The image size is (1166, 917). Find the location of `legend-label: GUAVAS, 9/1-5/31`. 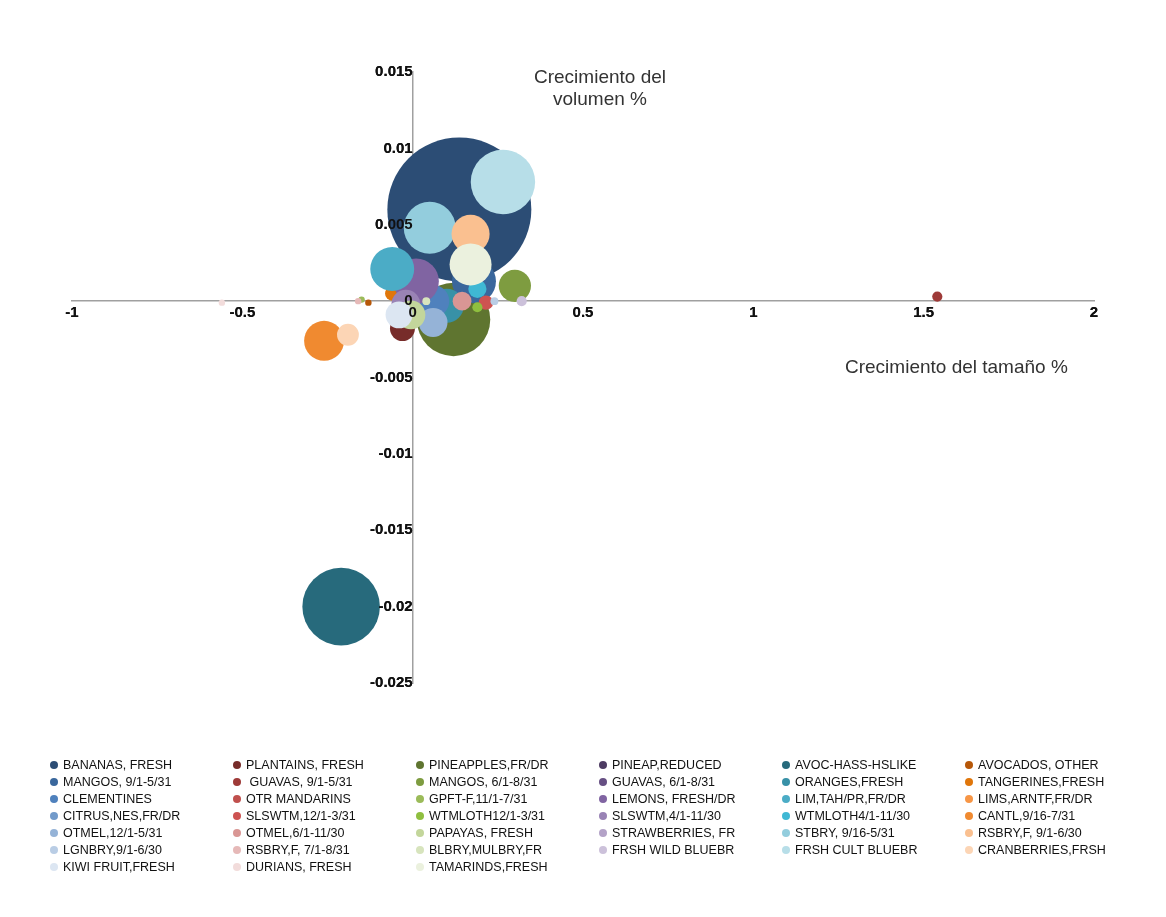

legend-label: GUAVAS, 9/1-5/31 is located at coordinates (301, 782).